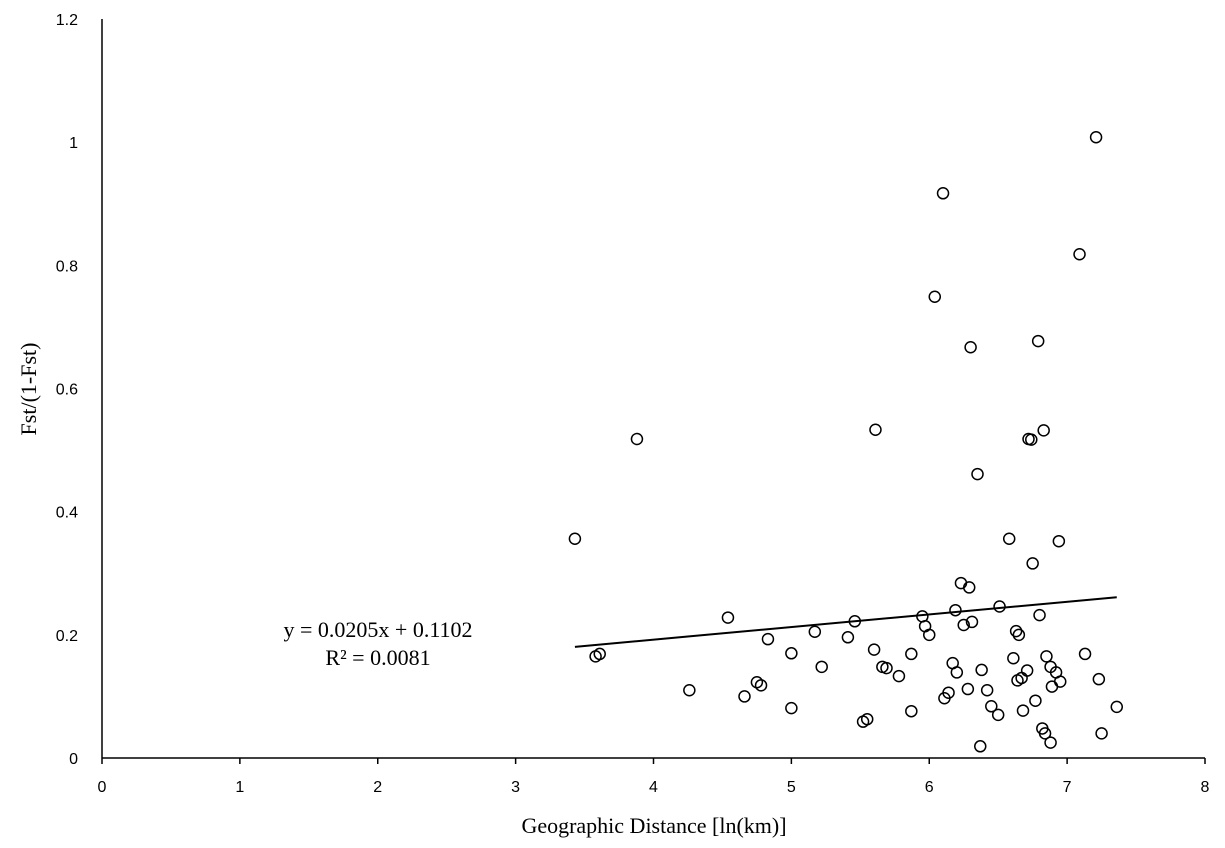  What do you see at coordinates (654, 777) in the screenshot?
I see `x-axis-ticks: 0 1 2 3 4 5 6 7 8` at bounding box center [654, 777].